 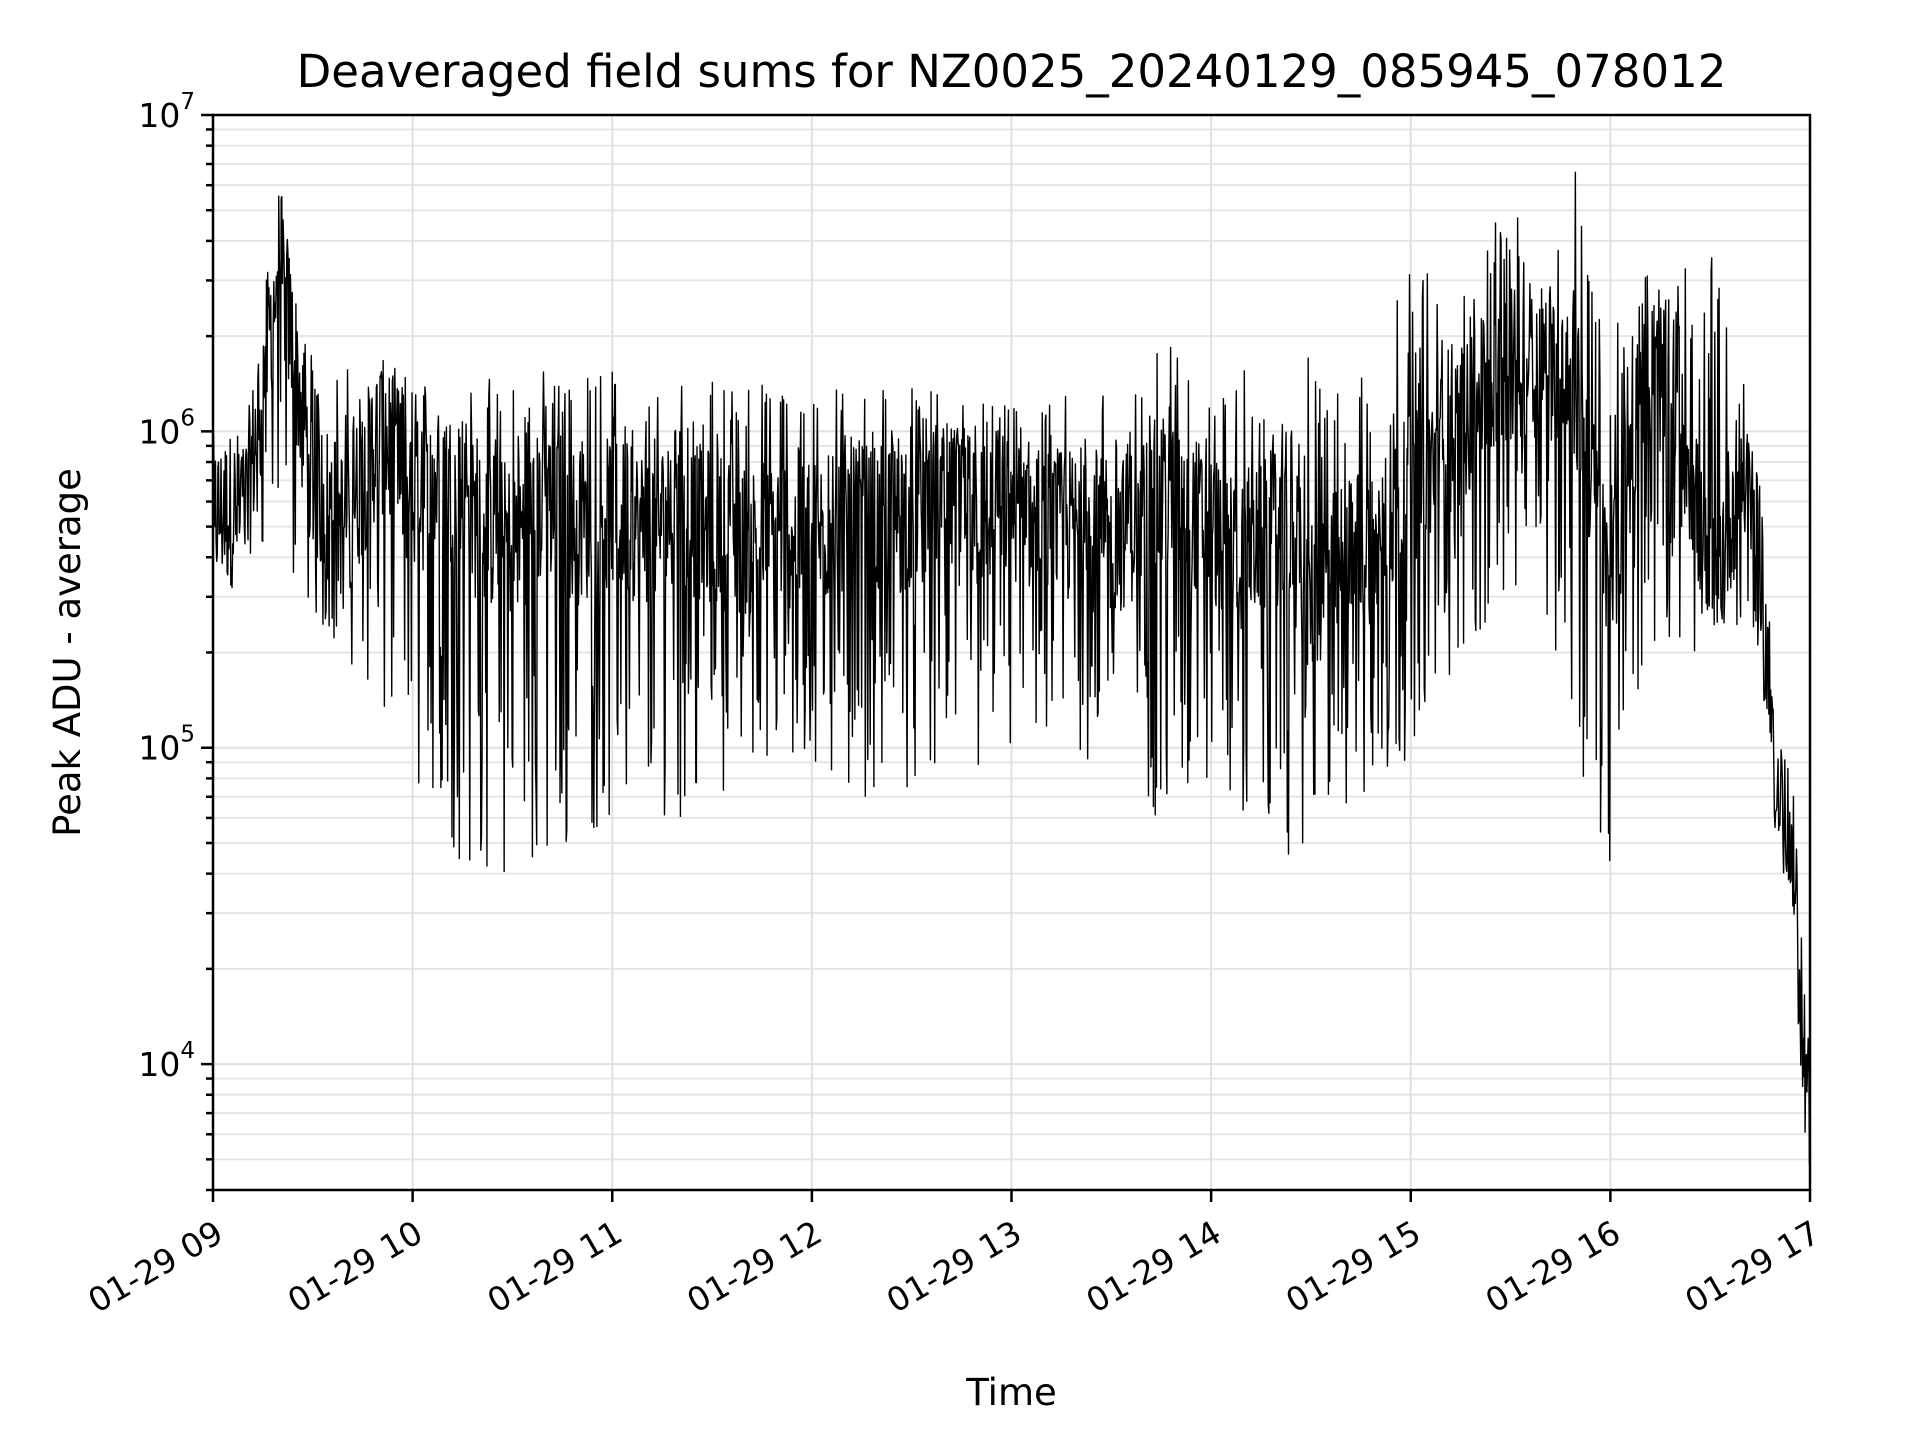 I want to click on y-tick-label: 10⁶, so click(x=166, y=428).